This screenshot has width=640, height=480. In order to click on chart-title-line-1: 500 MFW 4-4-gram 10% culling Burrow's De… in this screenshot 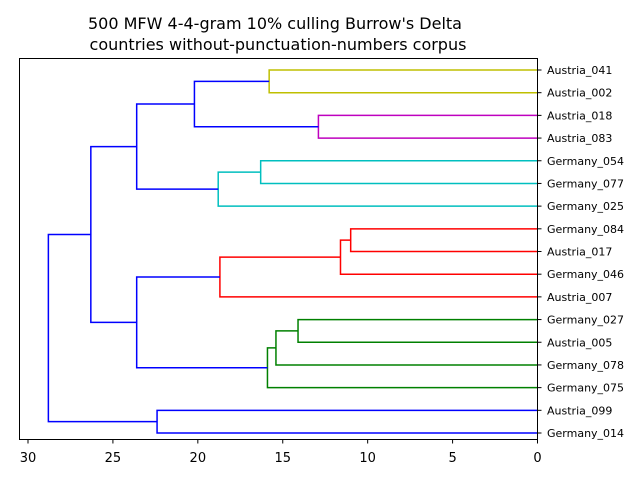, I will do `click(275, 23)`.